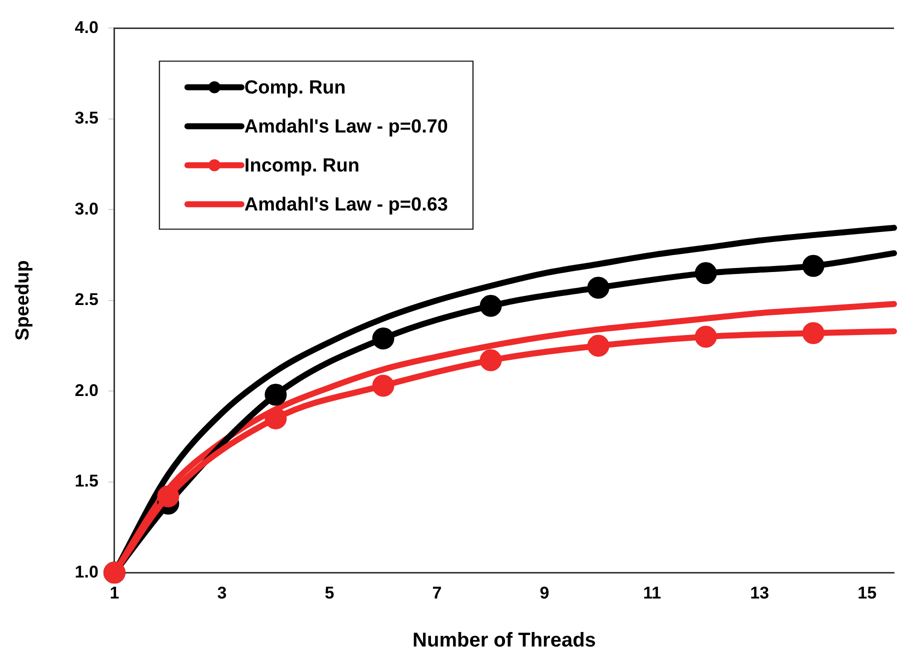 The width and height of the screenshot is (916, 665). What do you see at coordinates (115, 592) in the screenshot?
I see `x-tick-label: 1` at bounding box center [115, 592].